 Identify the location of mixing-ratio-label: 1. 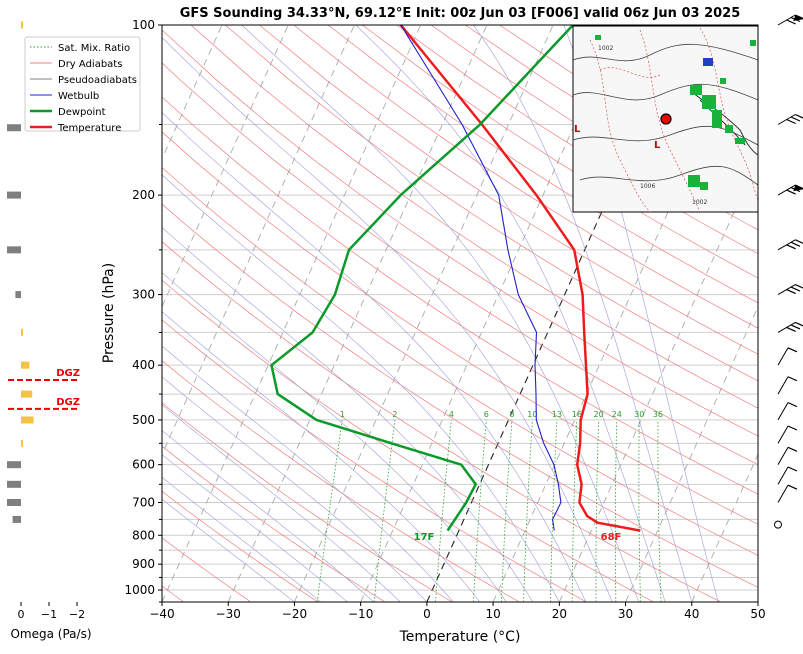
(342, 414).